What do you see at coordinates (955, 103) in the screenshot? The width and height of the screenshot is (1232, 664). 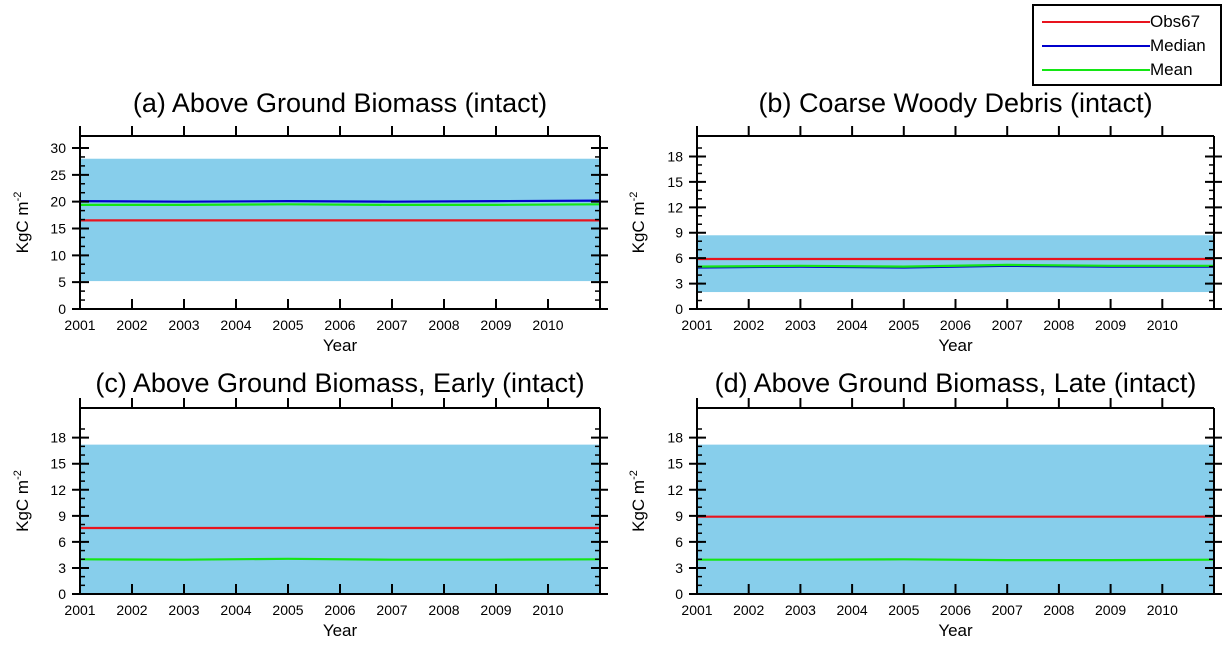 I see `panel-title: (b) Coarse Woody Debris (intact)` at bounding box center [955, 103].